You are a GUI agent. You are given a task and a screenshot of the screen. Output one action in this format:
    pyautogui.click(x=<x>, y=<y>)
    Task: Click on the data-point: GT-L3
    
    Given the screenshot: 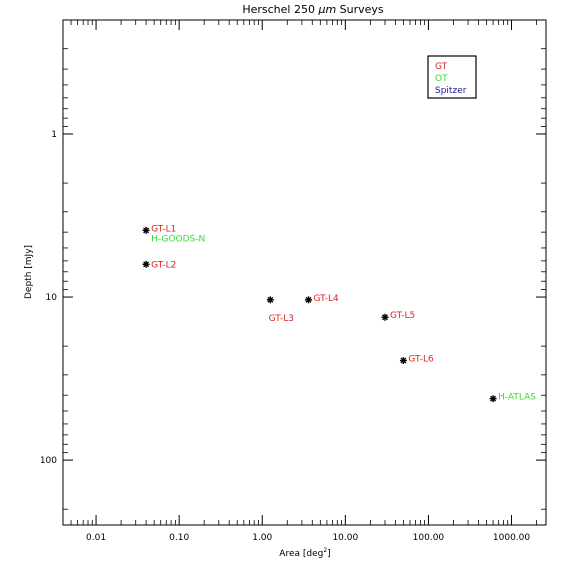 What is the action you would take?
    pyautogui.click(x=280, y=310)
    